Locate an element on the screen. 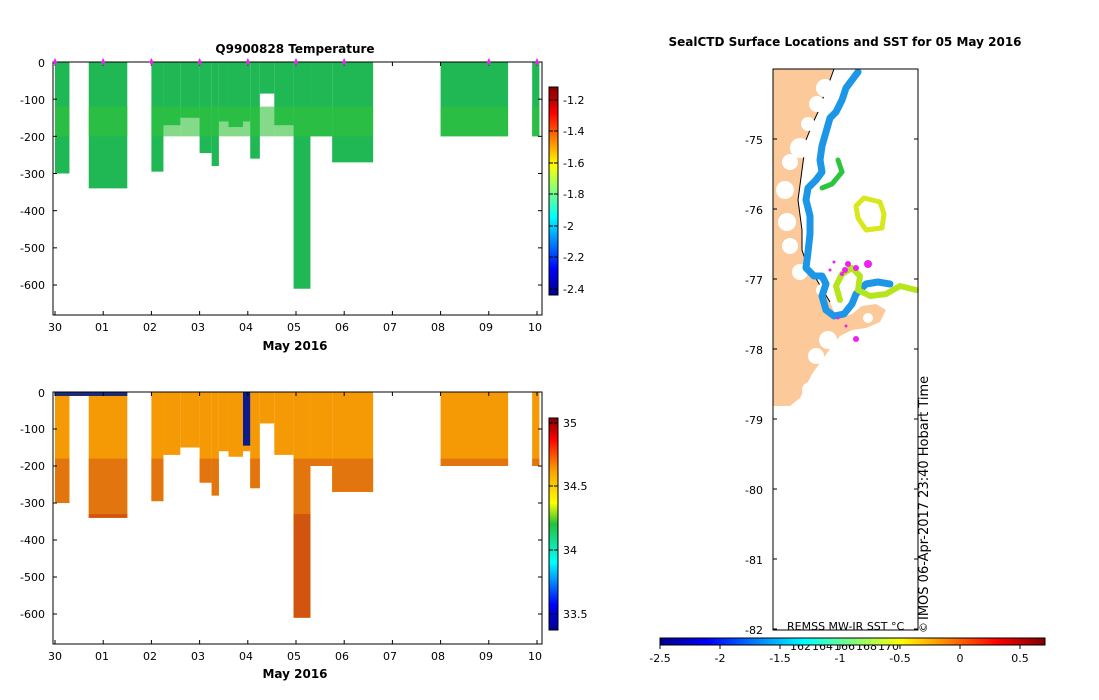 This screenshot has width=1099, height=700. sst-colorbar-label: REMSS MW-IR SST °C is located at coordinates (846, 626).